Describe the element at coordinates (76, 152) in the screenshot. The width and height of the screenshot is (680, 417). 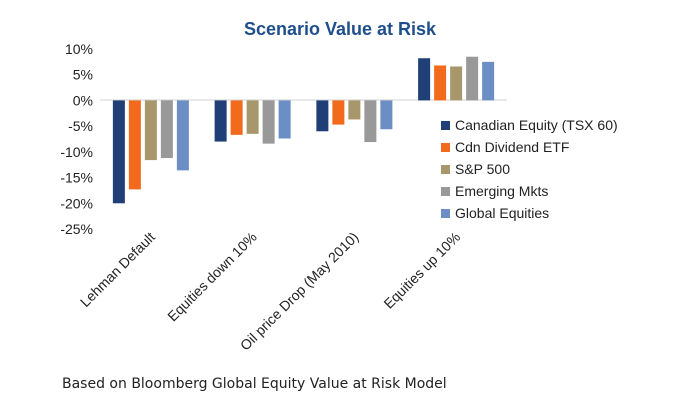
I see `y-tick-label: -10%` at that location.